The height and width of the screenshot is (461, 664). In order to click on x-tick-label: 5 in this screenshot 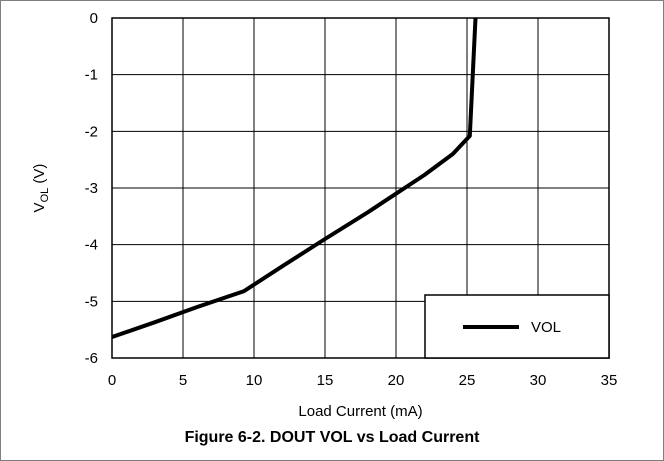, I will do `click(183, 380)`.